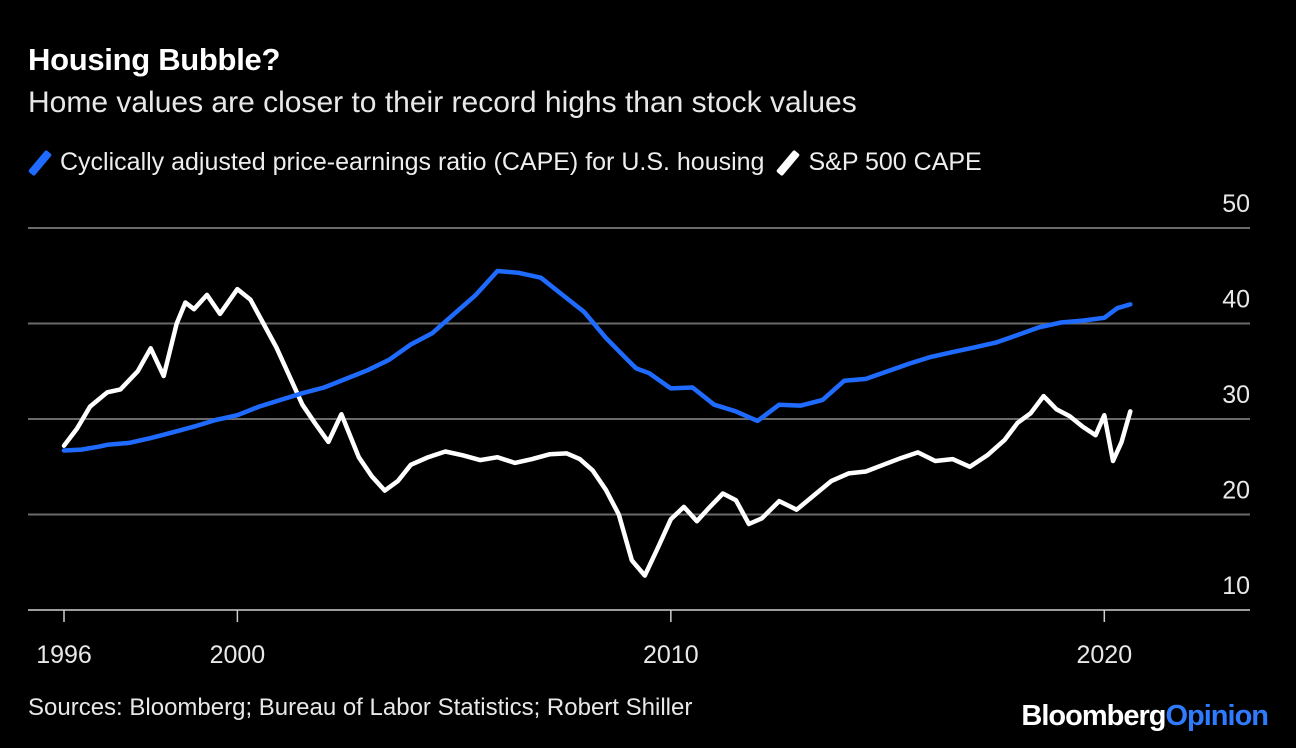 This screenshot has height=748, width=1296. What do you see at coordinates (1217, 716) in the screenshot?
I see `brand-logo-part2: Opinion` at bounding box center [1217, 716].